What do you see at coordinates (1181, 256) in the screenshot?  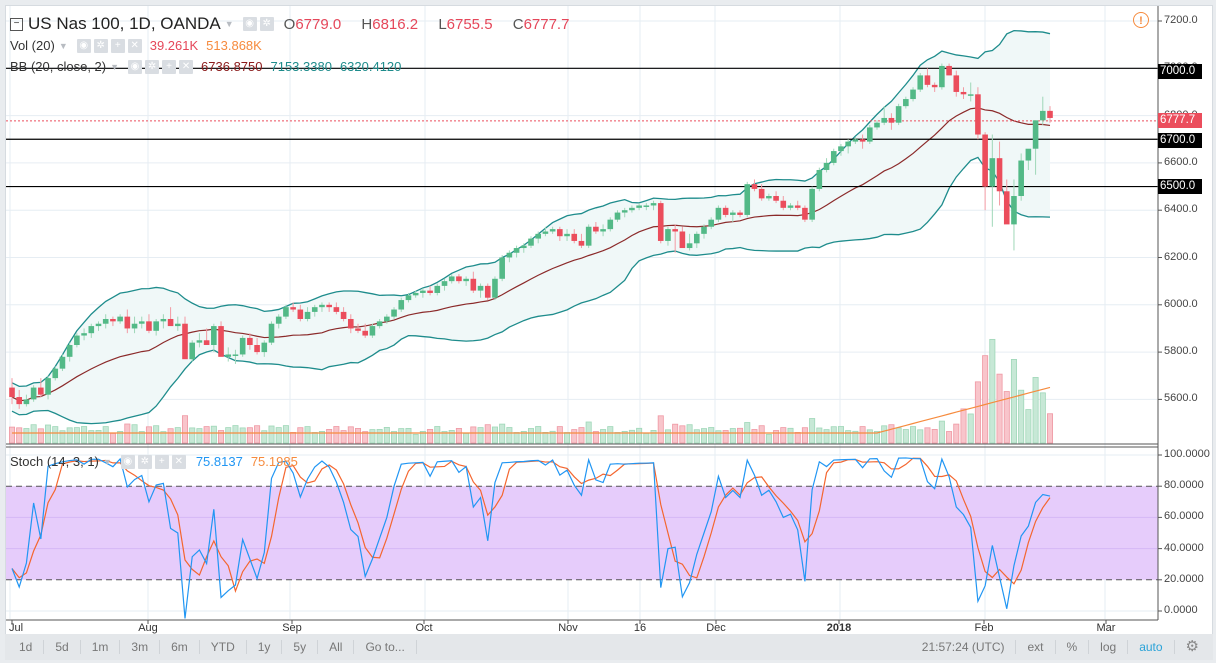 I see `price-tick: 6200.0` at bounding box center [1181, 256].